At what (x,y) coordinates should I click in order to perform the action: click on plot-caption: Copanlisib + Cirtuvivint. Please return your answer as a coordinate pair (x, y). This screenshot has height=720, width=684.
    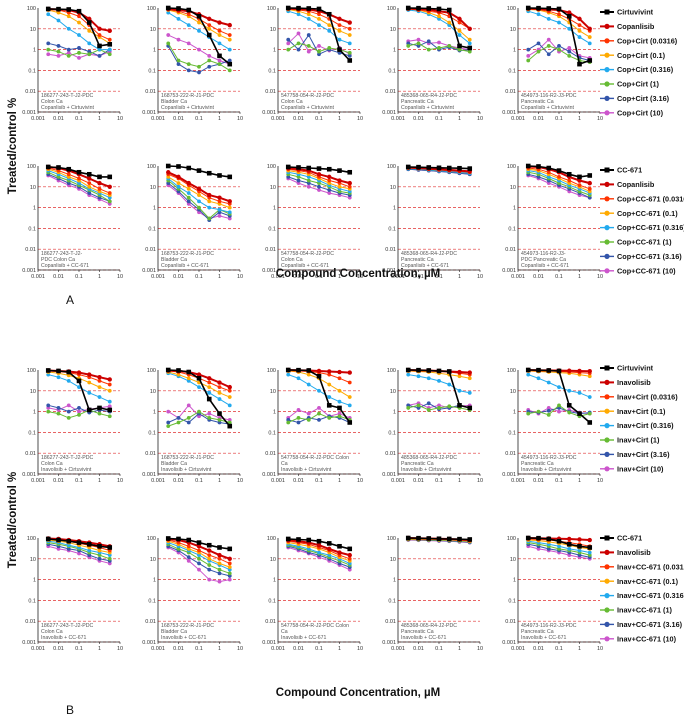
    Looking at the image, I should click on (427, 108).